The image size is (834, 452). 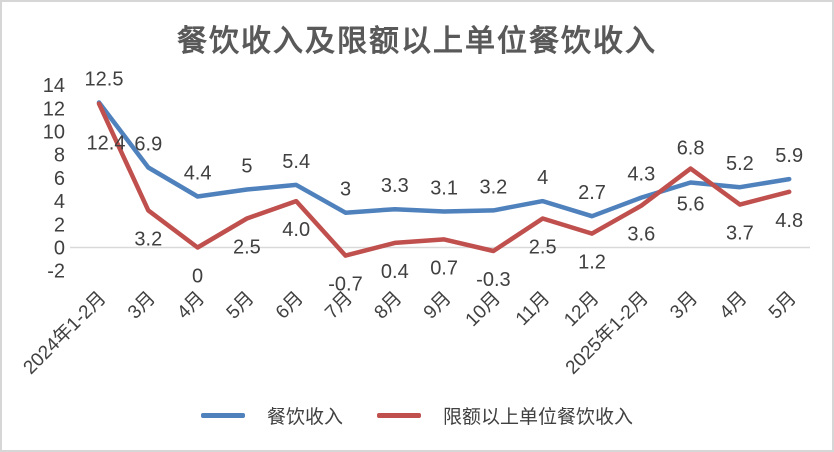 I want to click on data-label: 4.3, so click(x=641, y=175).